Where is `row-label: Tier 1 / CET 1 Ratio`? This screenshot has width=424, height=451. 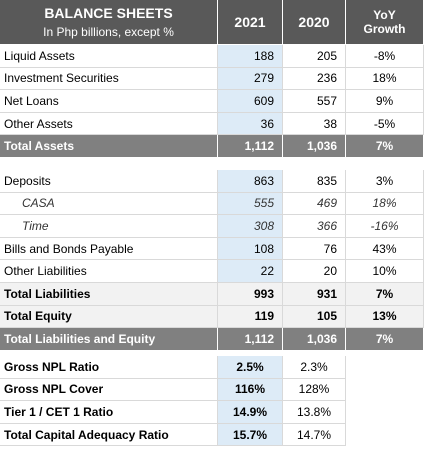 row-label: Tier 1 / CET 1 Ratio is located at coordinates (109, 412).